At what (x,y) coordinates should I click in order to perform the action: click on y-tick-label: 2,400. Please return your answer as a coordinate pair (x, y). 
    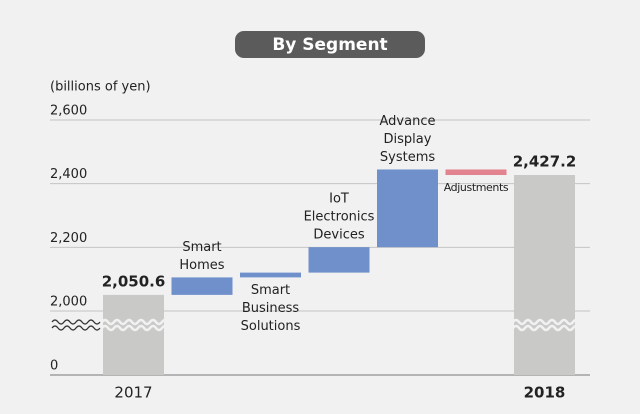
    Looking at the image, I should click on (68, 174).